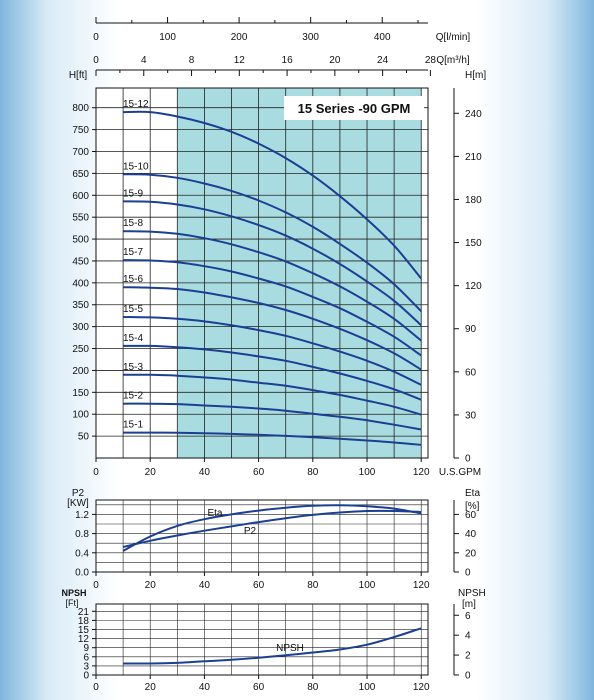 This screenshot has width=594, height=700. Describe the element at coordinates (468, 636) in the screenshot. I see `npsh-y2-tick-label: 4` at that location.